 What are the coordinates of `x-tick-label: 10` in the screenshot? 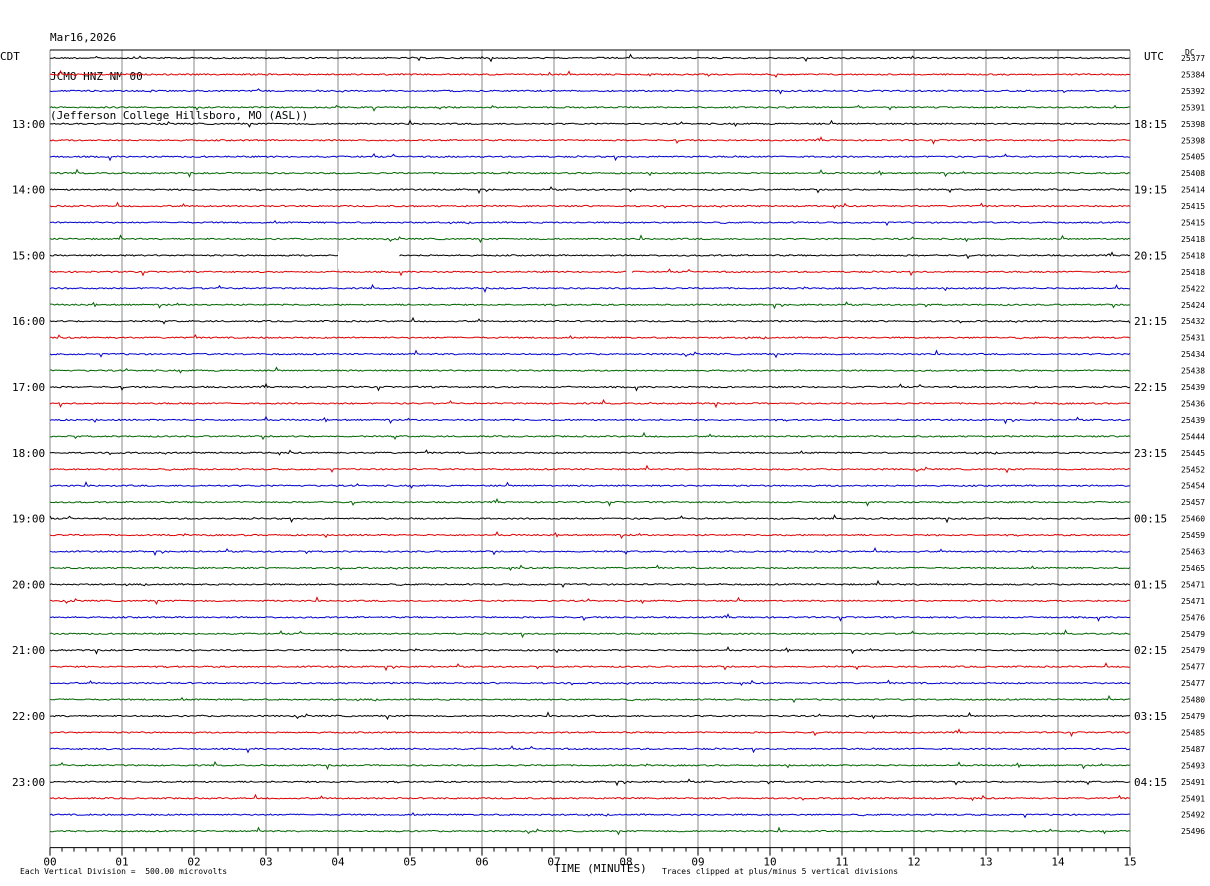 It's located at (769, 862).